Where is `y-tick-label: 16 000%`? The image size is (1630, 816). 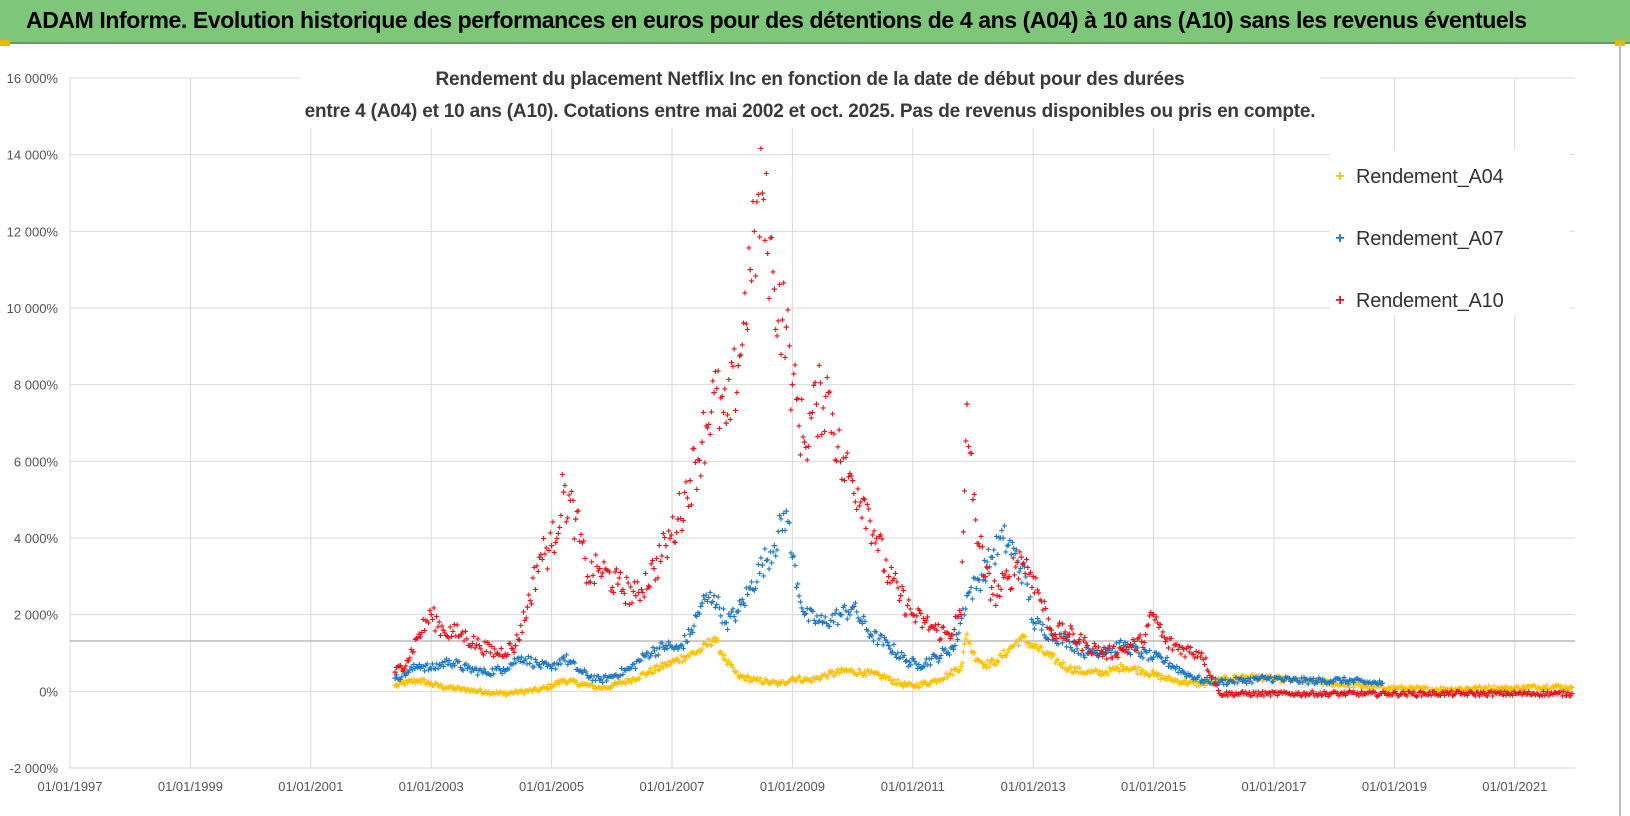 y-tick-label: 16 000% is located at coordinates (33, 78).